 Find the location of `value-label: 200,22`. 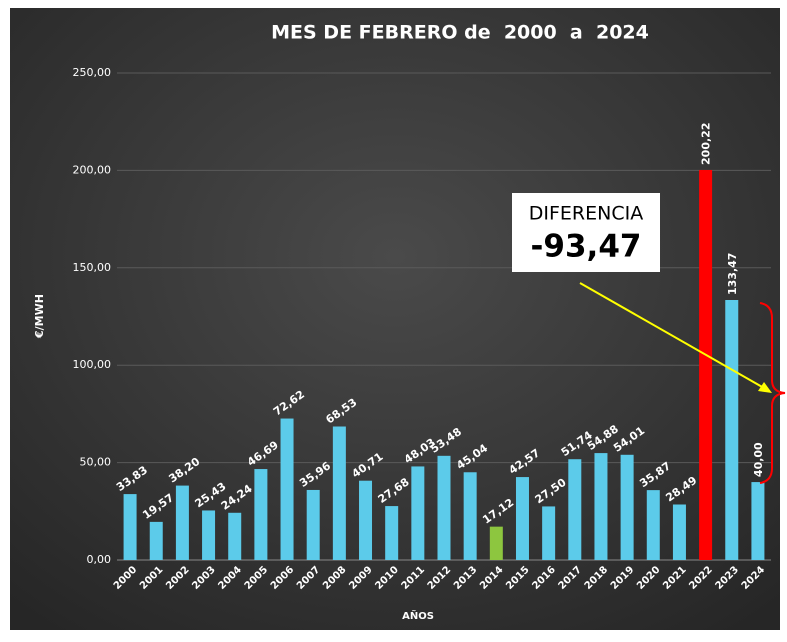

value-label: 200,22 is located at coordinates (706, 144).